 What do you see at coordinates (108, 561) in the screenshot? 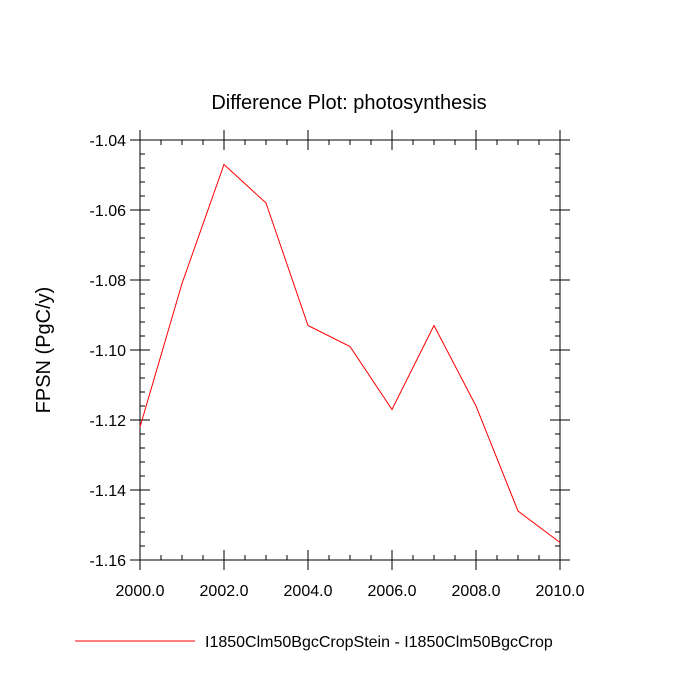
I see `y-tick-label: -1.16` at bounding box center [108, 561].